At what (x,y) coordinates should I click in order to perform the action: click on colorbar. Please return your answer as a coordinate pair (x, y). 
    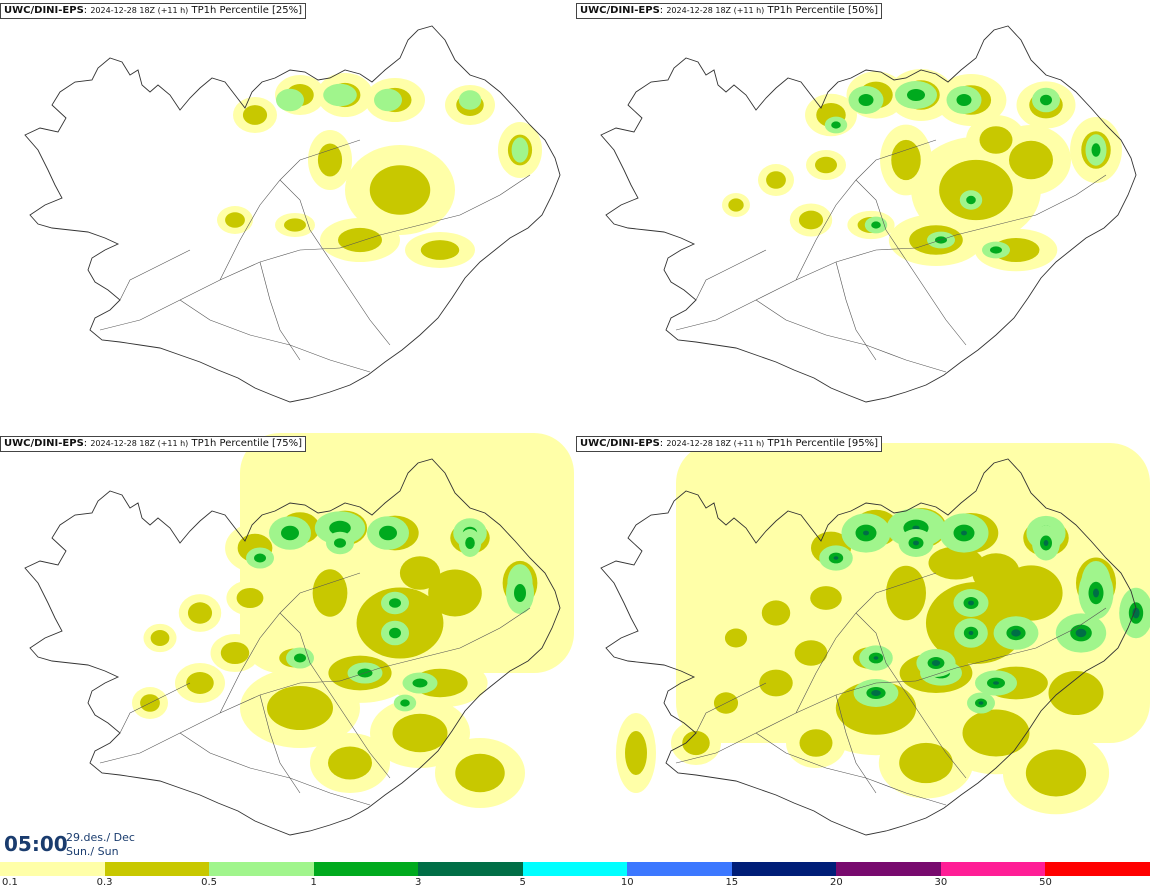
    Looking at the image, I should click on (575, 869).